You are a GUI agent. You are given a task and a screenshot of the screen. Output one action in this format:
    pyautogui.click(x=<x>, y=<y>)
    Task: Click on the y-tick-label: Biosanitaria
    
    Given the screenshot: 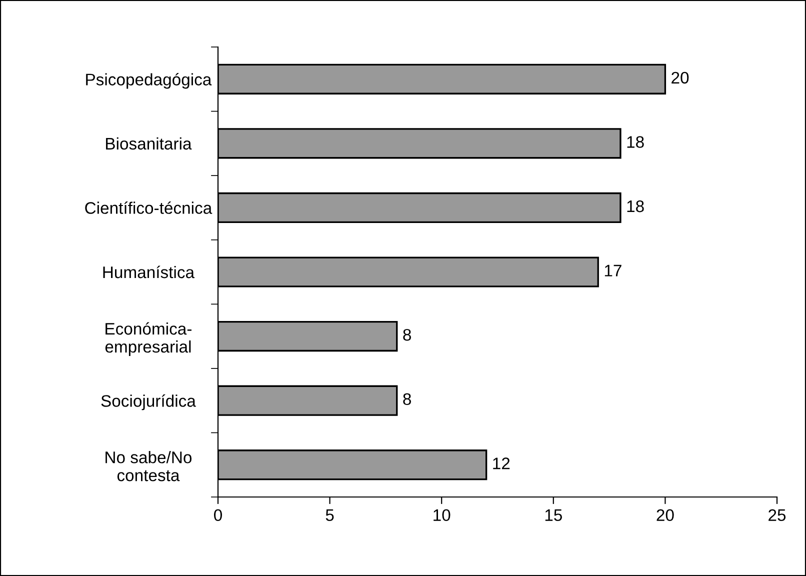 What is the action you would take?
    pyautogui.click(x=149, y=143)
    